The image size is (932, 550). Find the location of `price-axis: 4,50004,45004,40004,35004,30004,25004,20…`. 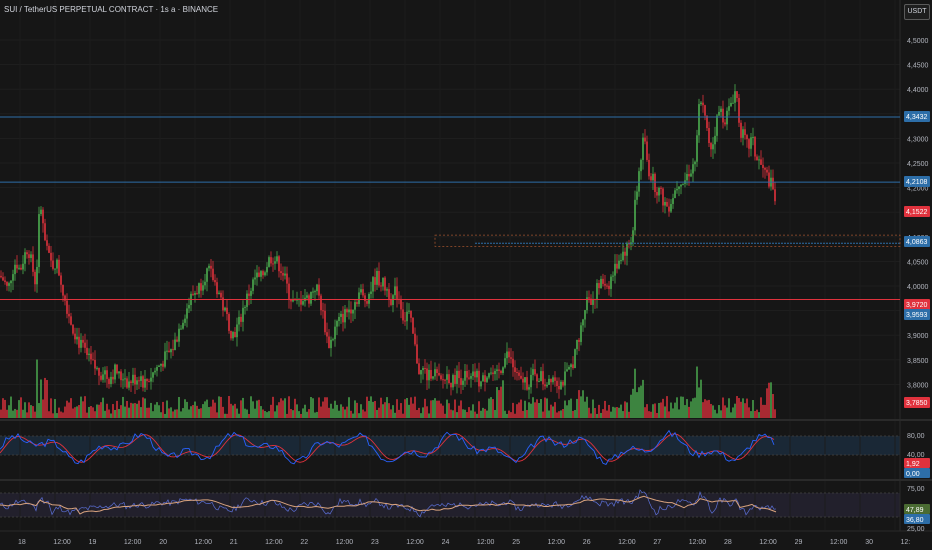

price-axis: 4,50004,45004,40004,35004,30004,25004,20… is located at coordinates (917, 285).